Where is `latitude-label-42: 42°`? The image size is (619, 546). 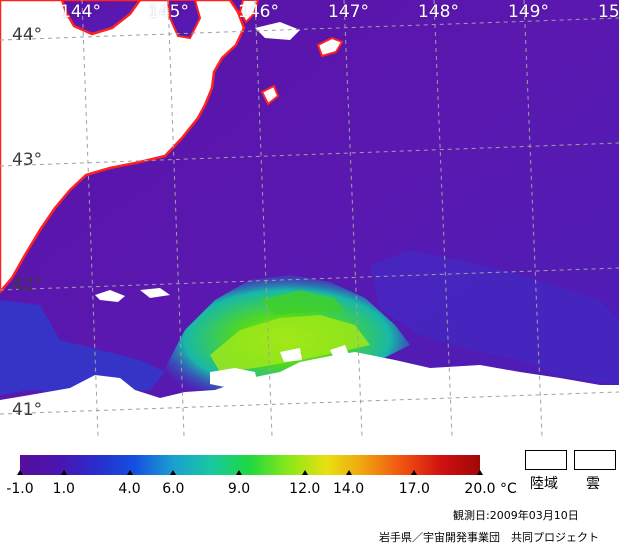 latitude-label-42: 42° is located at coordinates (27, 285).